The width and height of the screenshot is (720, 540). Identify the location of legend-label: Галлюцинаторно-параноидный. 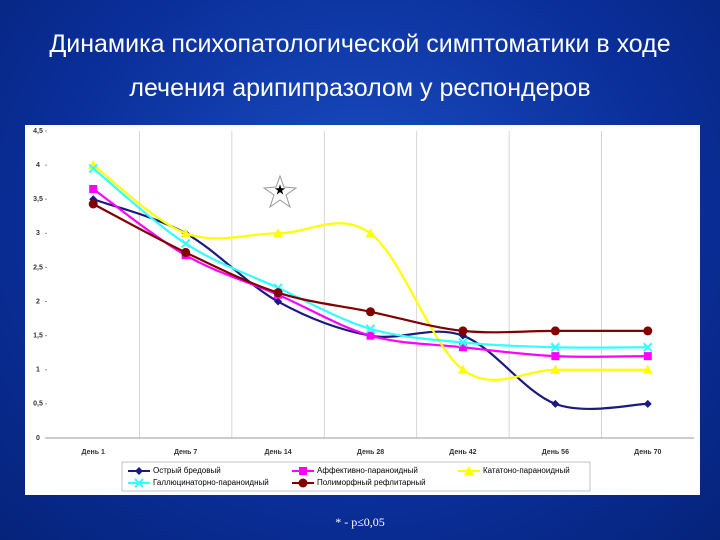
(211, 482).